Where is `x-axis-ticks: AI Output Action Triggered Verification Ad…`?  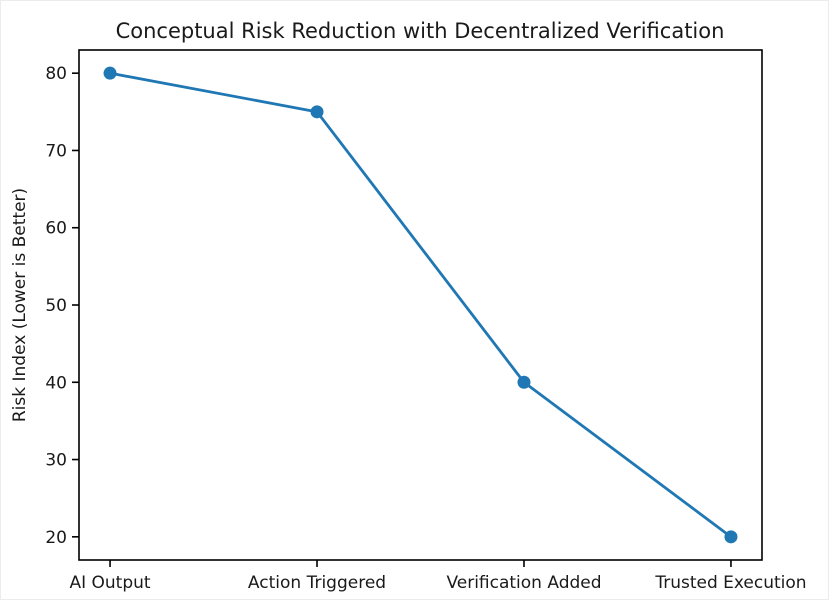 x-axis-ticks: AI Output Action Triggered Verification Ad… is located at coordinates (438, 576).